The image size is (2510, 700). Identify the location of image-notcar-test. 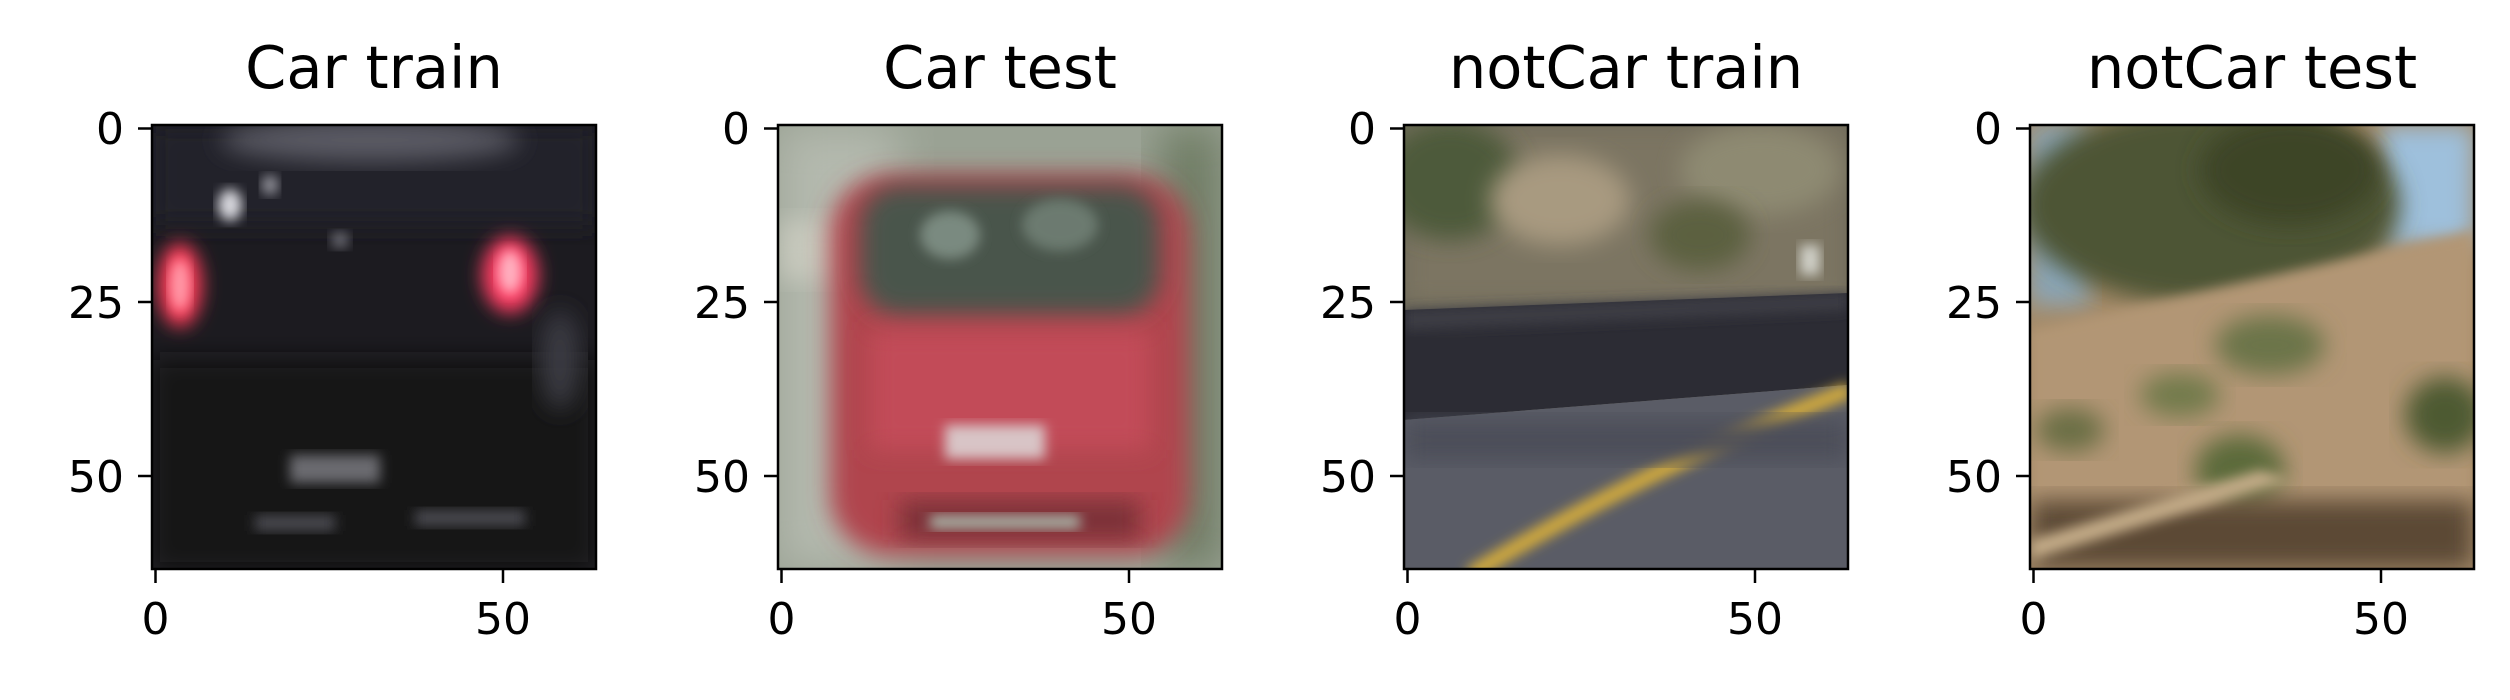
(2252, 347).